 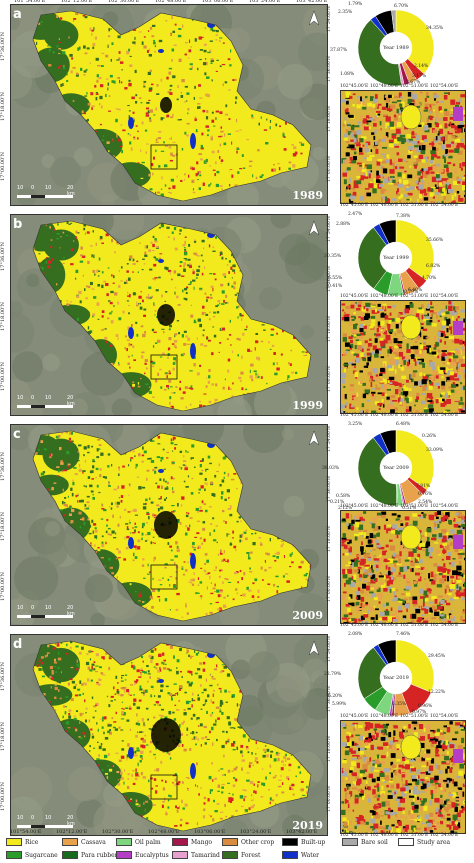 What do you see at coordinates (46, 192) in the screenshot?
I see `scale-bar: 10 0 10 20 km` at bounding box center [46, 192].